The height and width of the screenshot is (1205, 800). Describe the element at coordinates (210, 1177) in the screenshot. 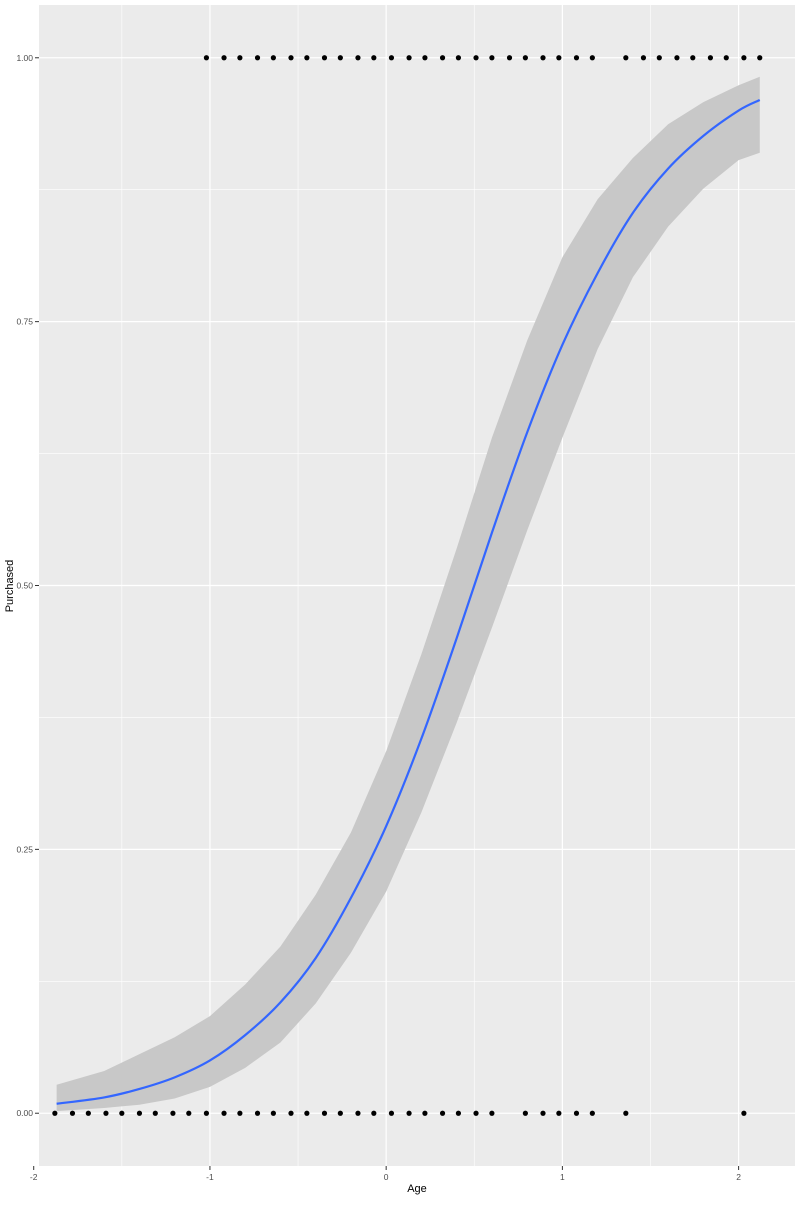

I see `x-tick-label: -1` at that location.